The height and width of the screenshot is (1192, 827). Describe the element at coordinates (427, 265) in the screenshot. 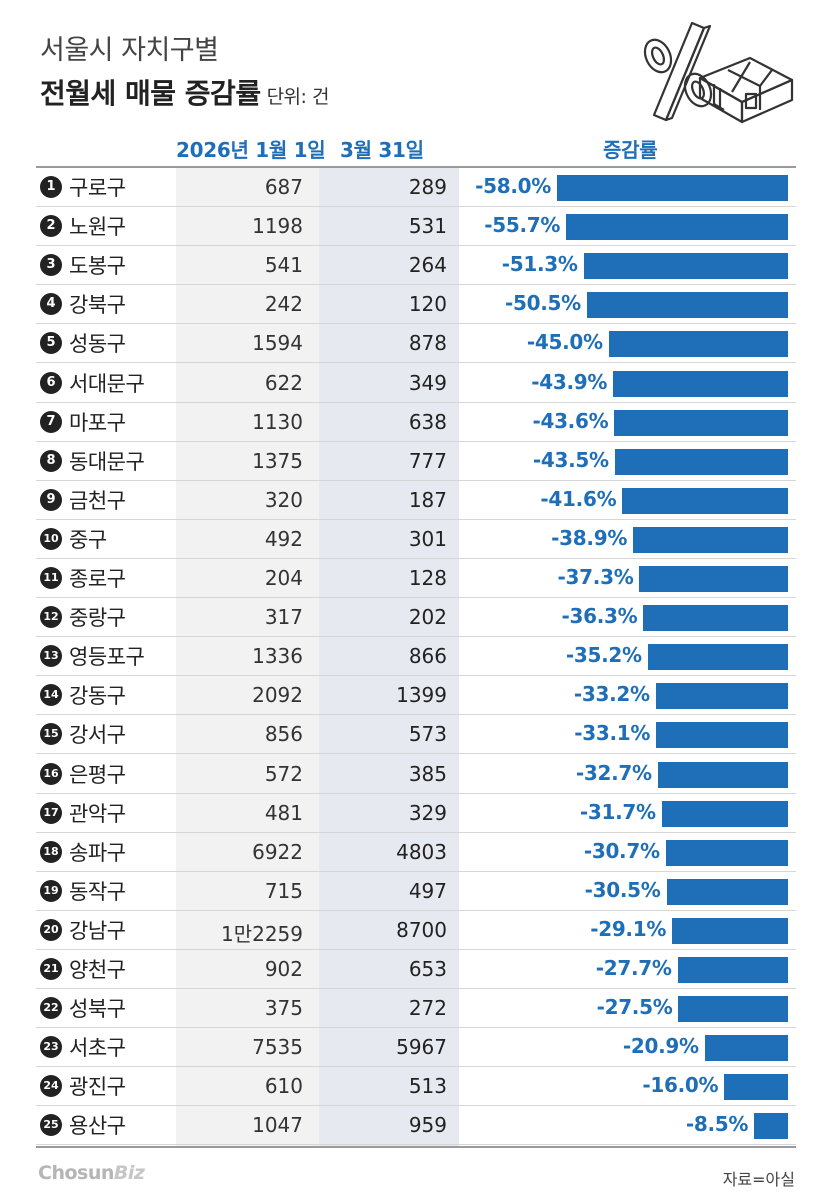

I see `mar31-value: 264` at that location.